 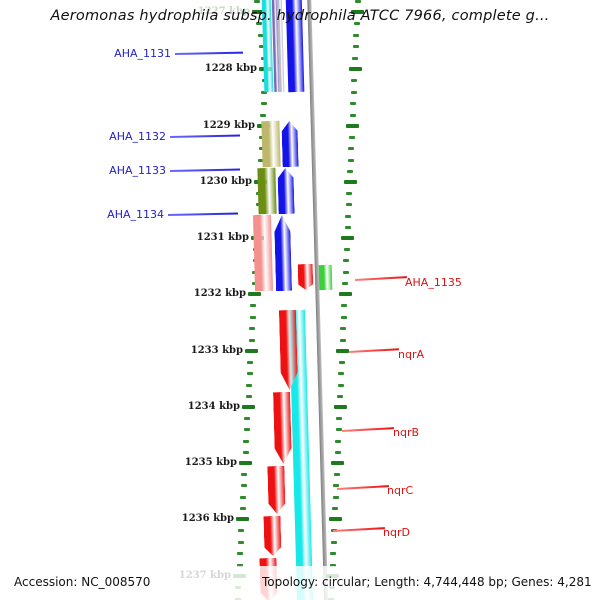 I want to click on gene-label: AHA_1135, so click(x=433, y=282).